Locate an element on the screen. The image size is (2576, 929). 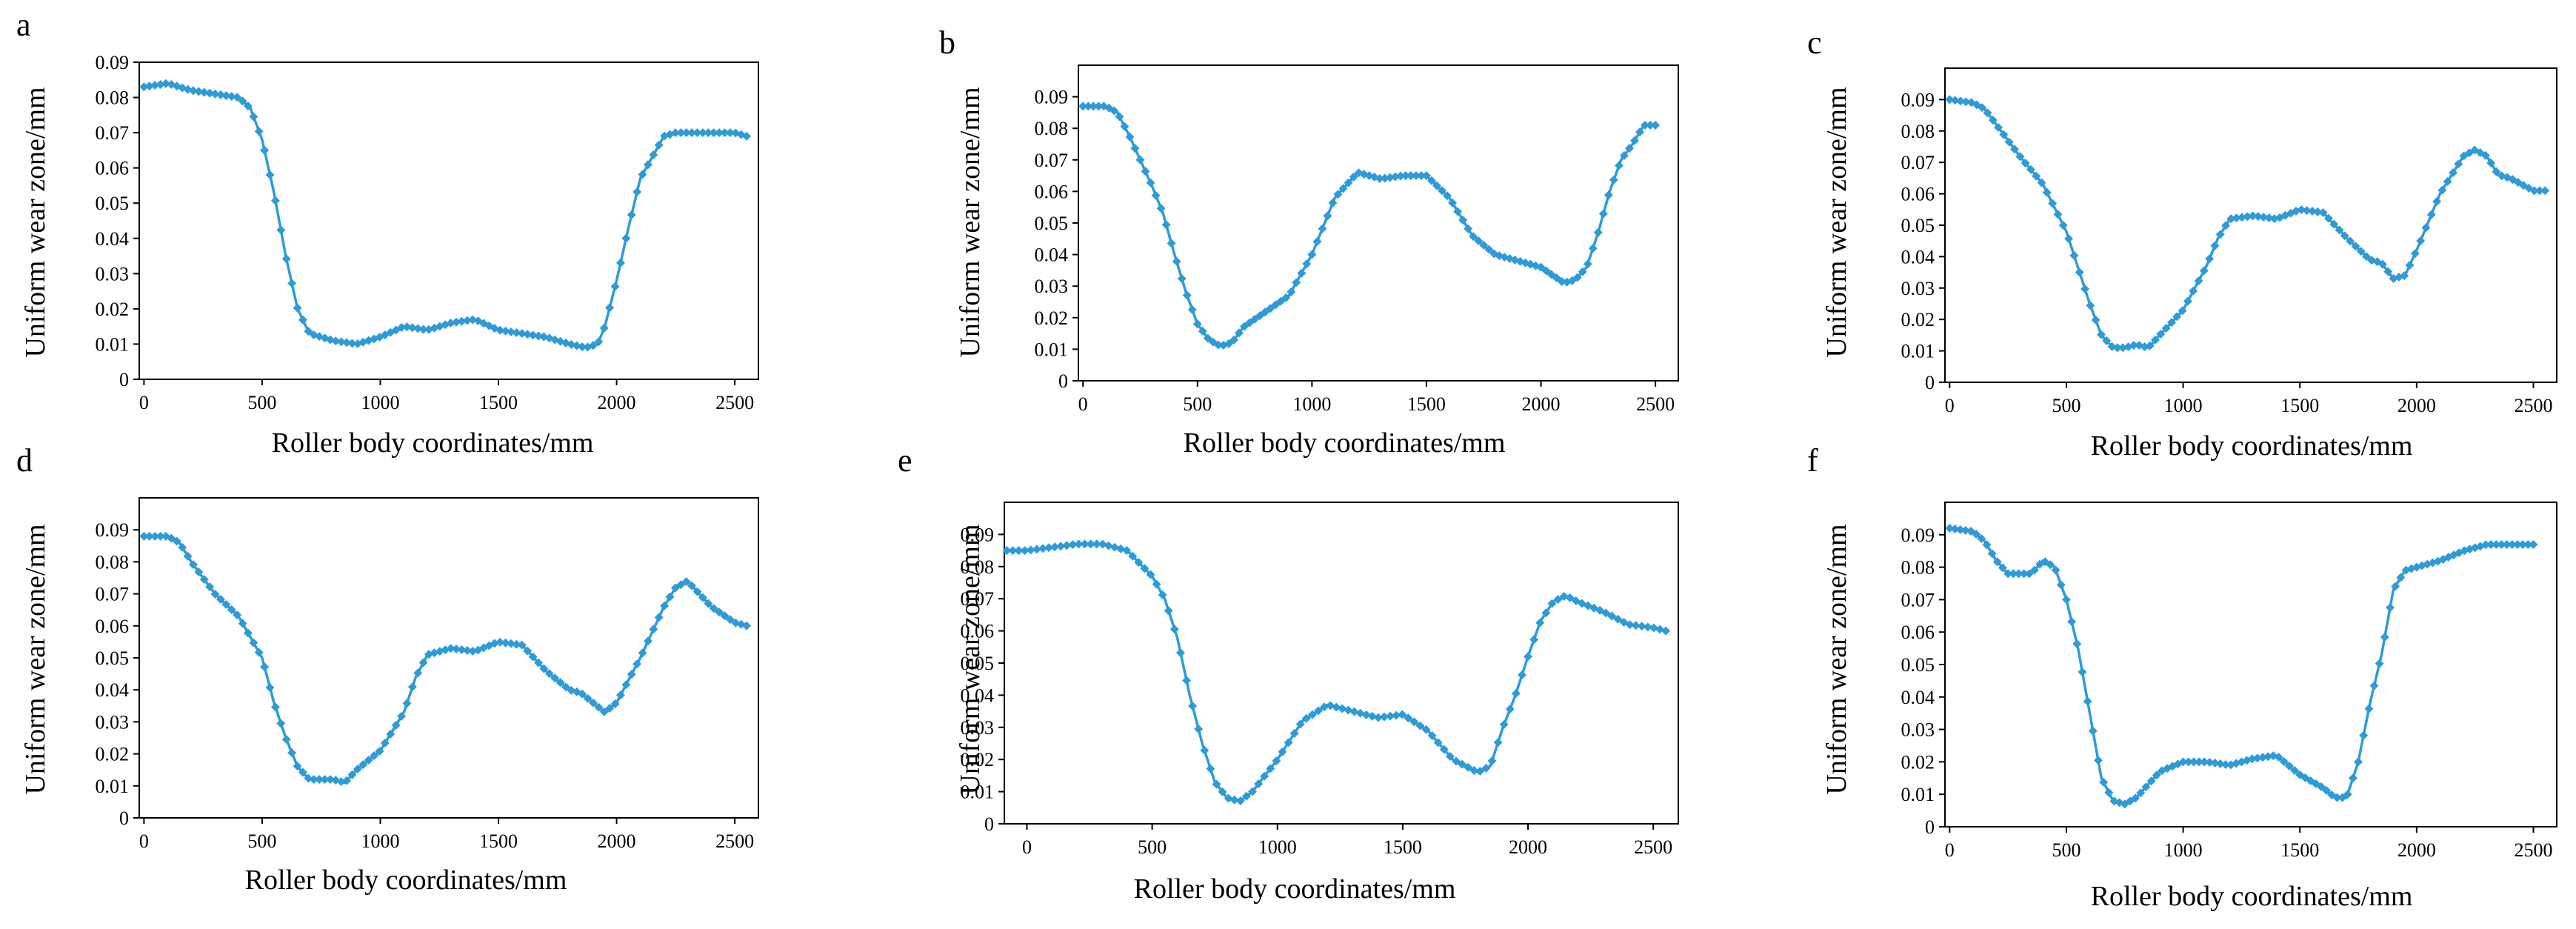
plot-frame is located at coordinates (1341, 663).